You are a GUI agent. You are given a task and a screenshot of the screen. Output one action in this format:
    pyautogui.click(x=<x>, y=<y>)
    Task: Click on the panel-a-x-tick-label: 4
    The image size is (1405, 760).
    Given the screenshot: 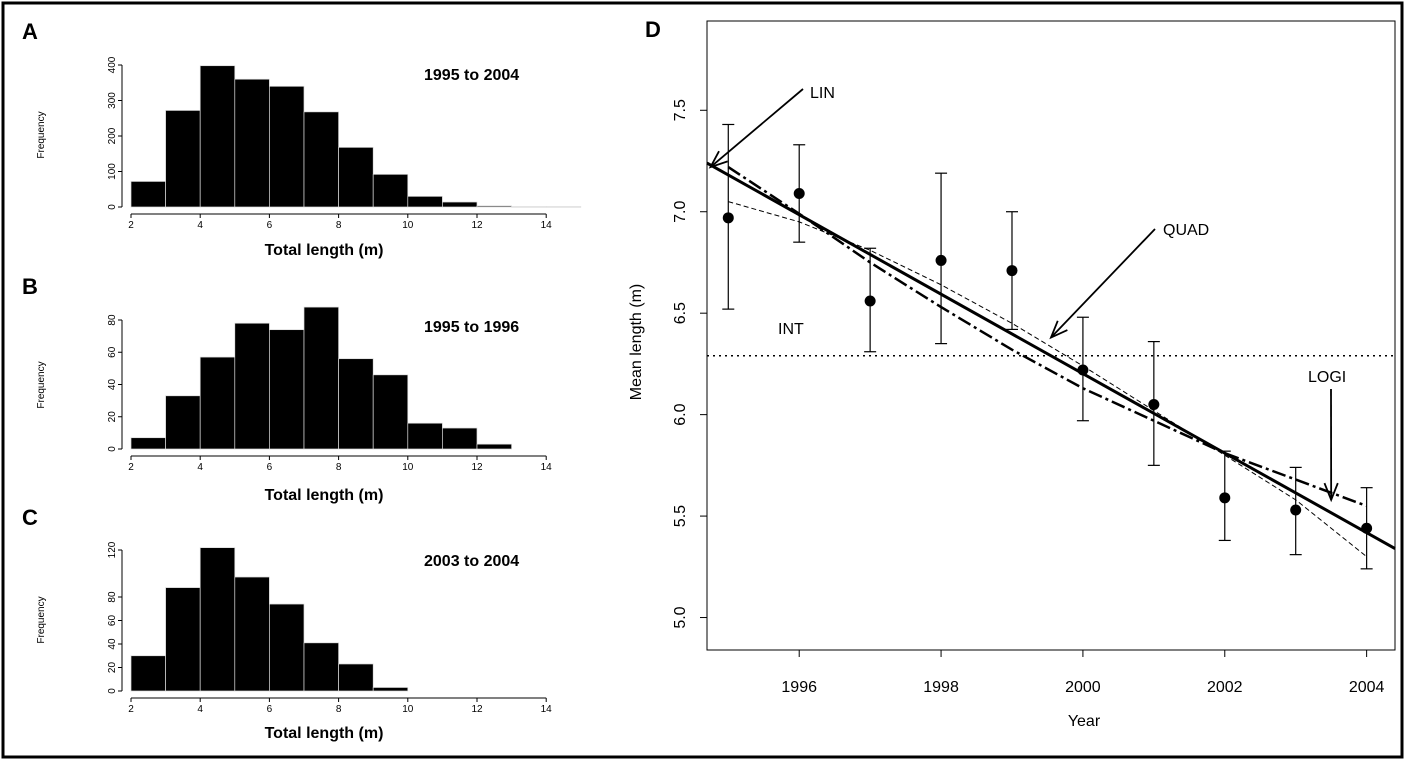 What is the action you would take?
    pyautogui.click(x=200, y=225)
    